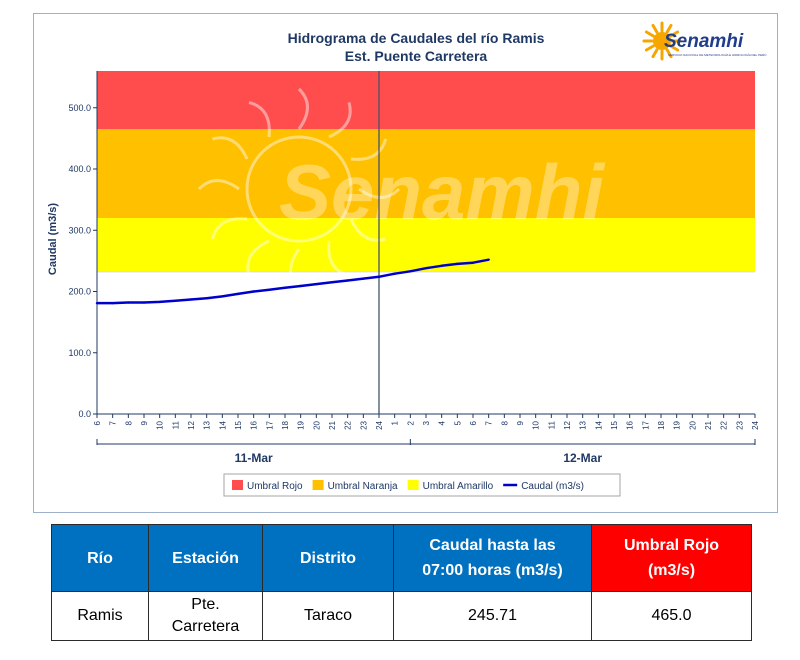  Describe the element at coordinates (677, 424) in the screenshot. I see `x-tick-label: 19` at that location.